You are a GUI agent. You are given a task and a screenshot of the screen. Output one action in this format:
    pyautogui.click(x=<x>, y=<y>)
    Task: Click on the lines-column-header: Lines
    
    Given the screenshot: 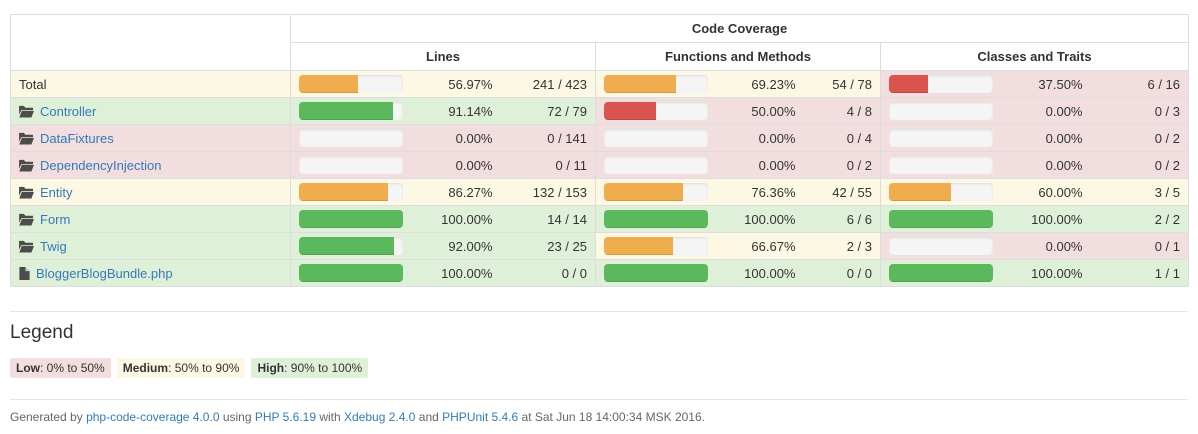 What is the action you would take?
    pyautogui.click(x=443, y=56)
    